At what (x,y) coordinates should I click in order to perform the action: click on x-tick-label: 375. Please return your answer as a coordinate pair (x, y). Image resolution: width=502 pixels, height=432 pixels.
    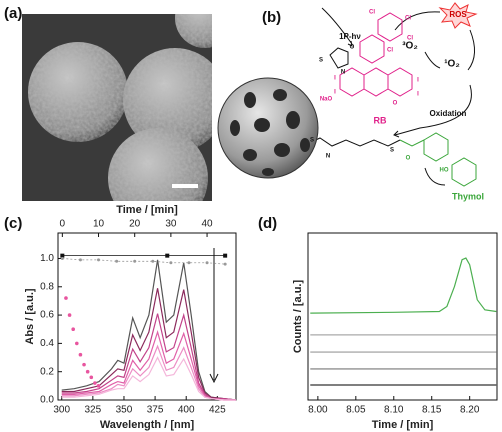
    Looking at the image, I should click on (155, 410).